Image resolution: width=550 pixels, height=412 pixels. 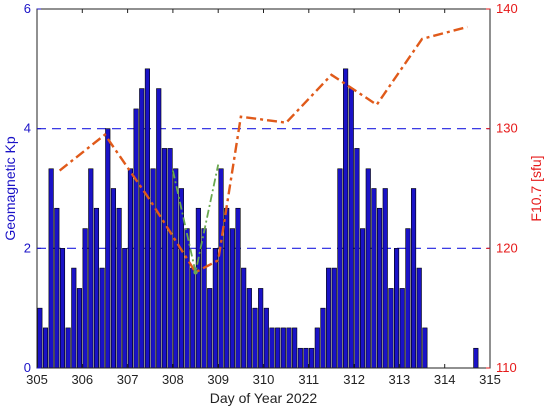 I want to click on right-axis-title: F10.7 [sfu], so click(x=536, y=188).